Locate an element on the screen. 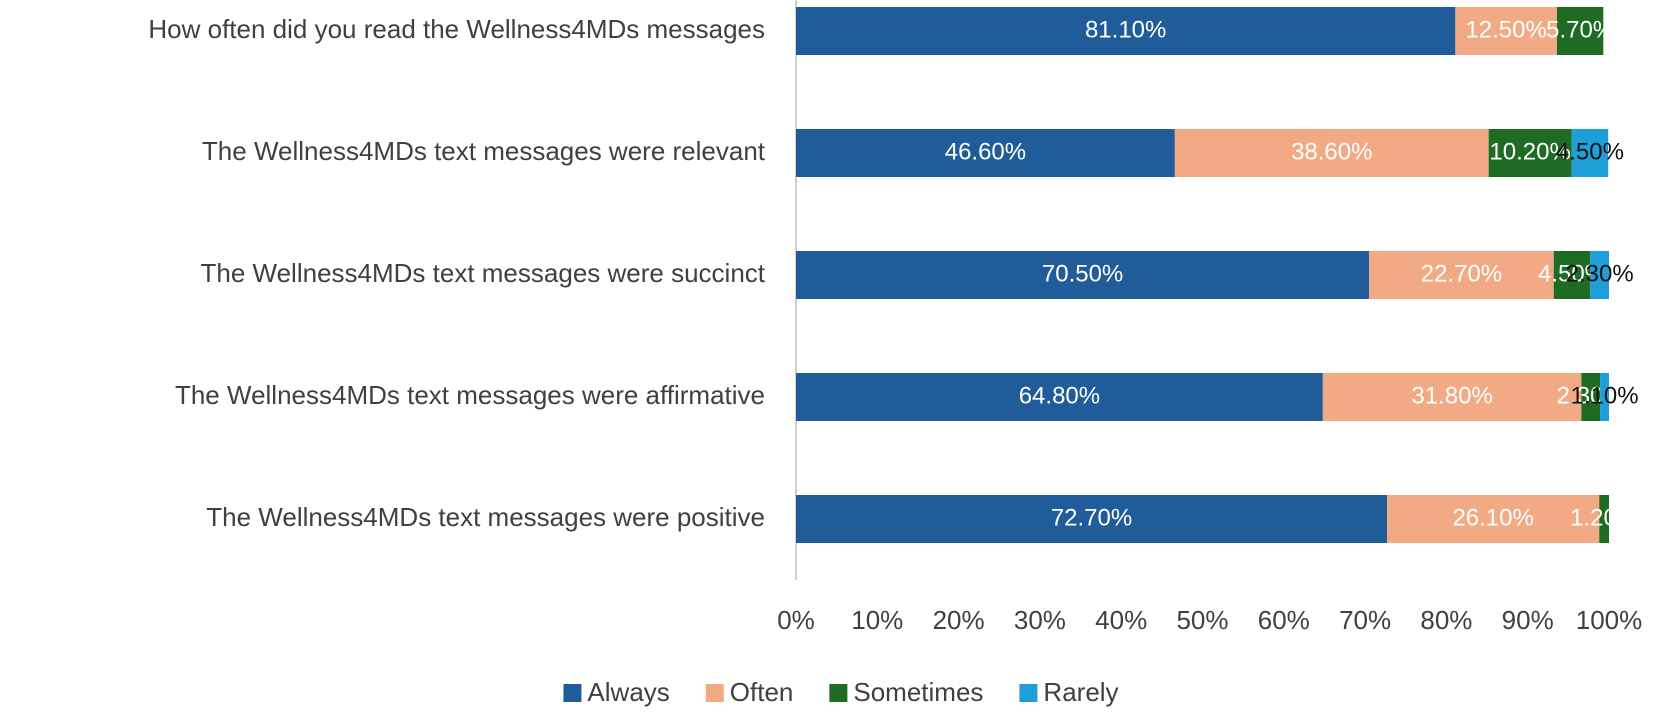 Image resolution: width=1654 pixels, height=718 pixels. legend-label: Often is located at coordinates (762, 692).